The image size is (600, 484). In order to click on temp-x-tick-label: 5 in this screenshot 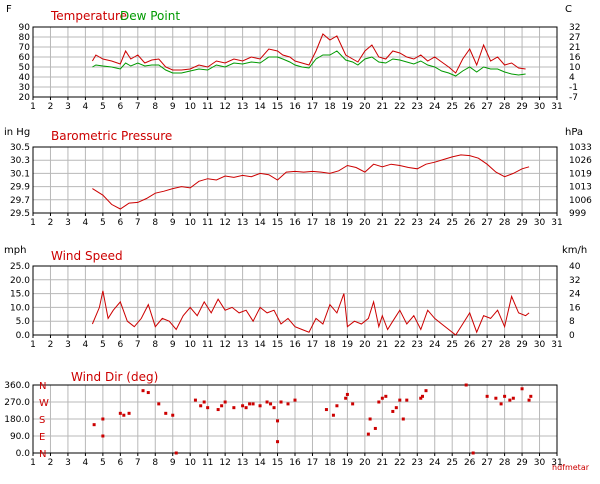, I will do `click(103, 107)`.